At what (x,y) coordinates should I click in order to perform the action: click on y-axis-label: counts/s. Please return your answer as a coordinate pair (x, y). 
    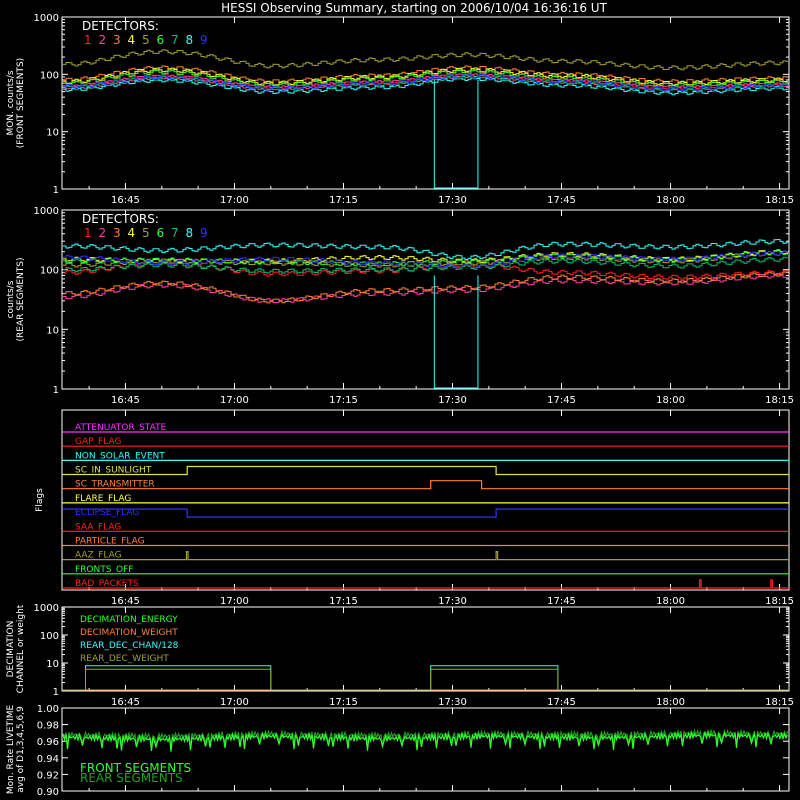
    Looking at the image, I should click on (11, 299).